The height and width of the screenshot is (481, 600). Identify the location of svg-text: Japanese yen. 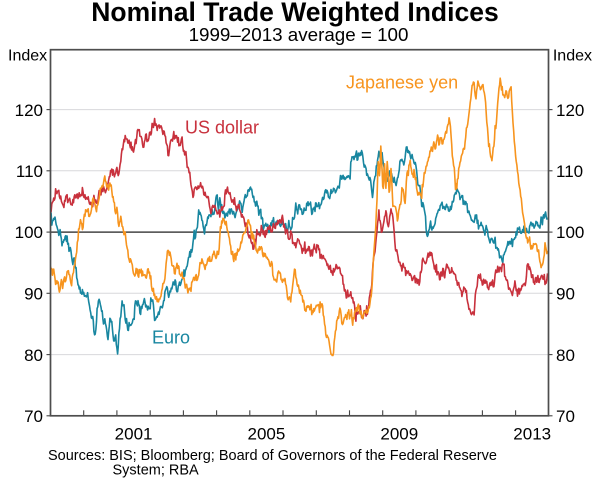
(402, 83).